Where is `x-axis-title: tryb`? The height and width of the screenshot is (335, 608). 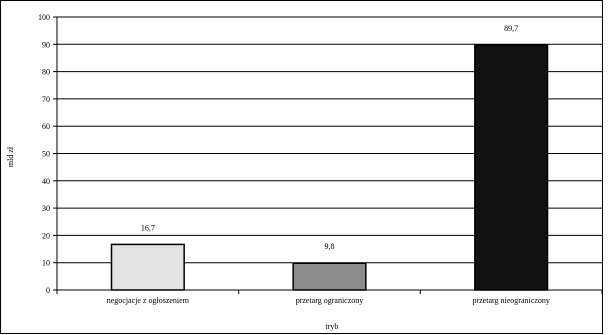 x-axis-title: tryb is located at coordinates (332, 326).